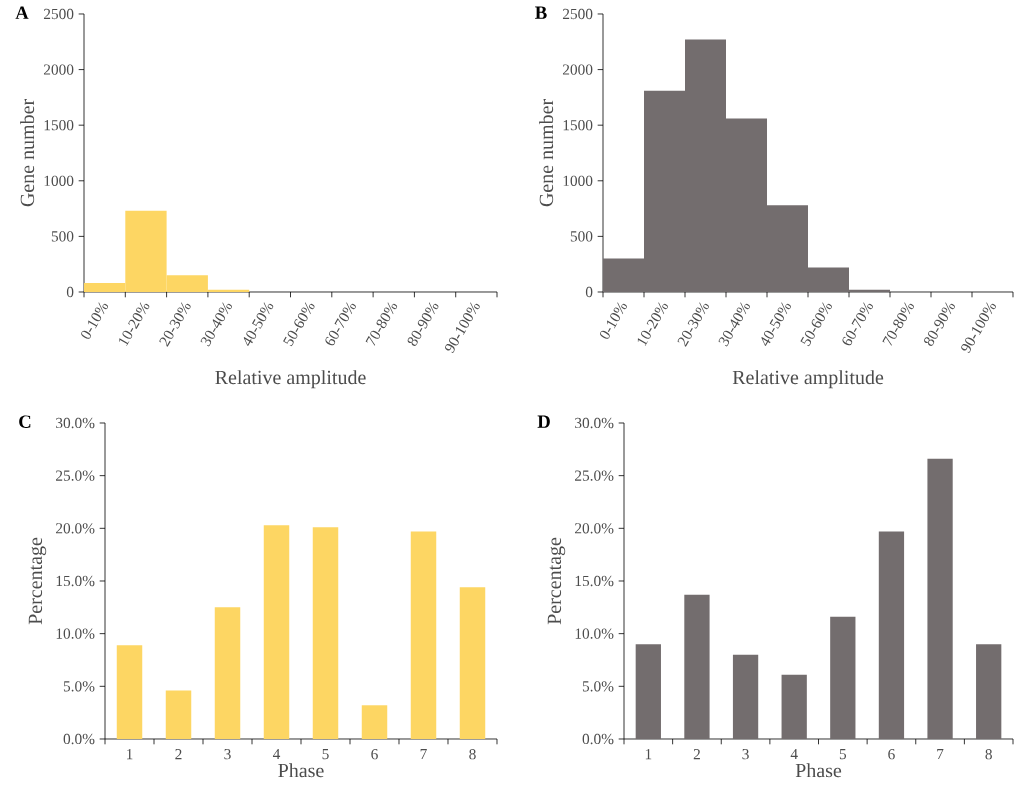 The height and width of the screenshot is (805, 1016). Describe the element at coordinates (22, 12) in the screenshot. I see `chart-title: A` at that location.